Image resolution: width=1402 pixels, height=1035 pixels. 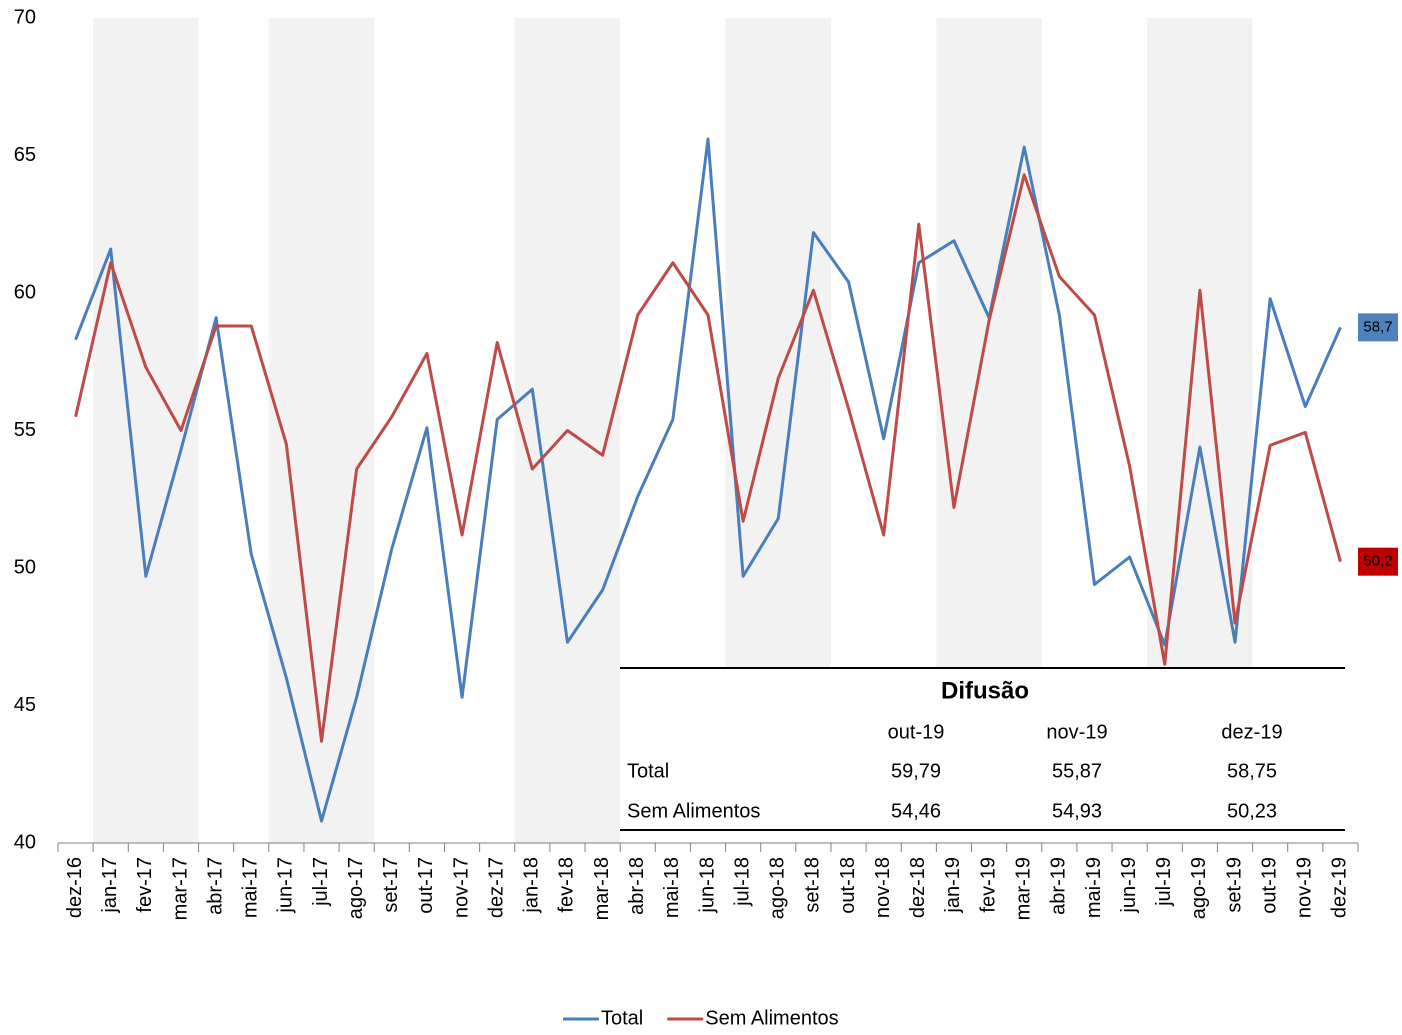 I want to click on x-tick-label: set-18, so click(x=813, y=885).